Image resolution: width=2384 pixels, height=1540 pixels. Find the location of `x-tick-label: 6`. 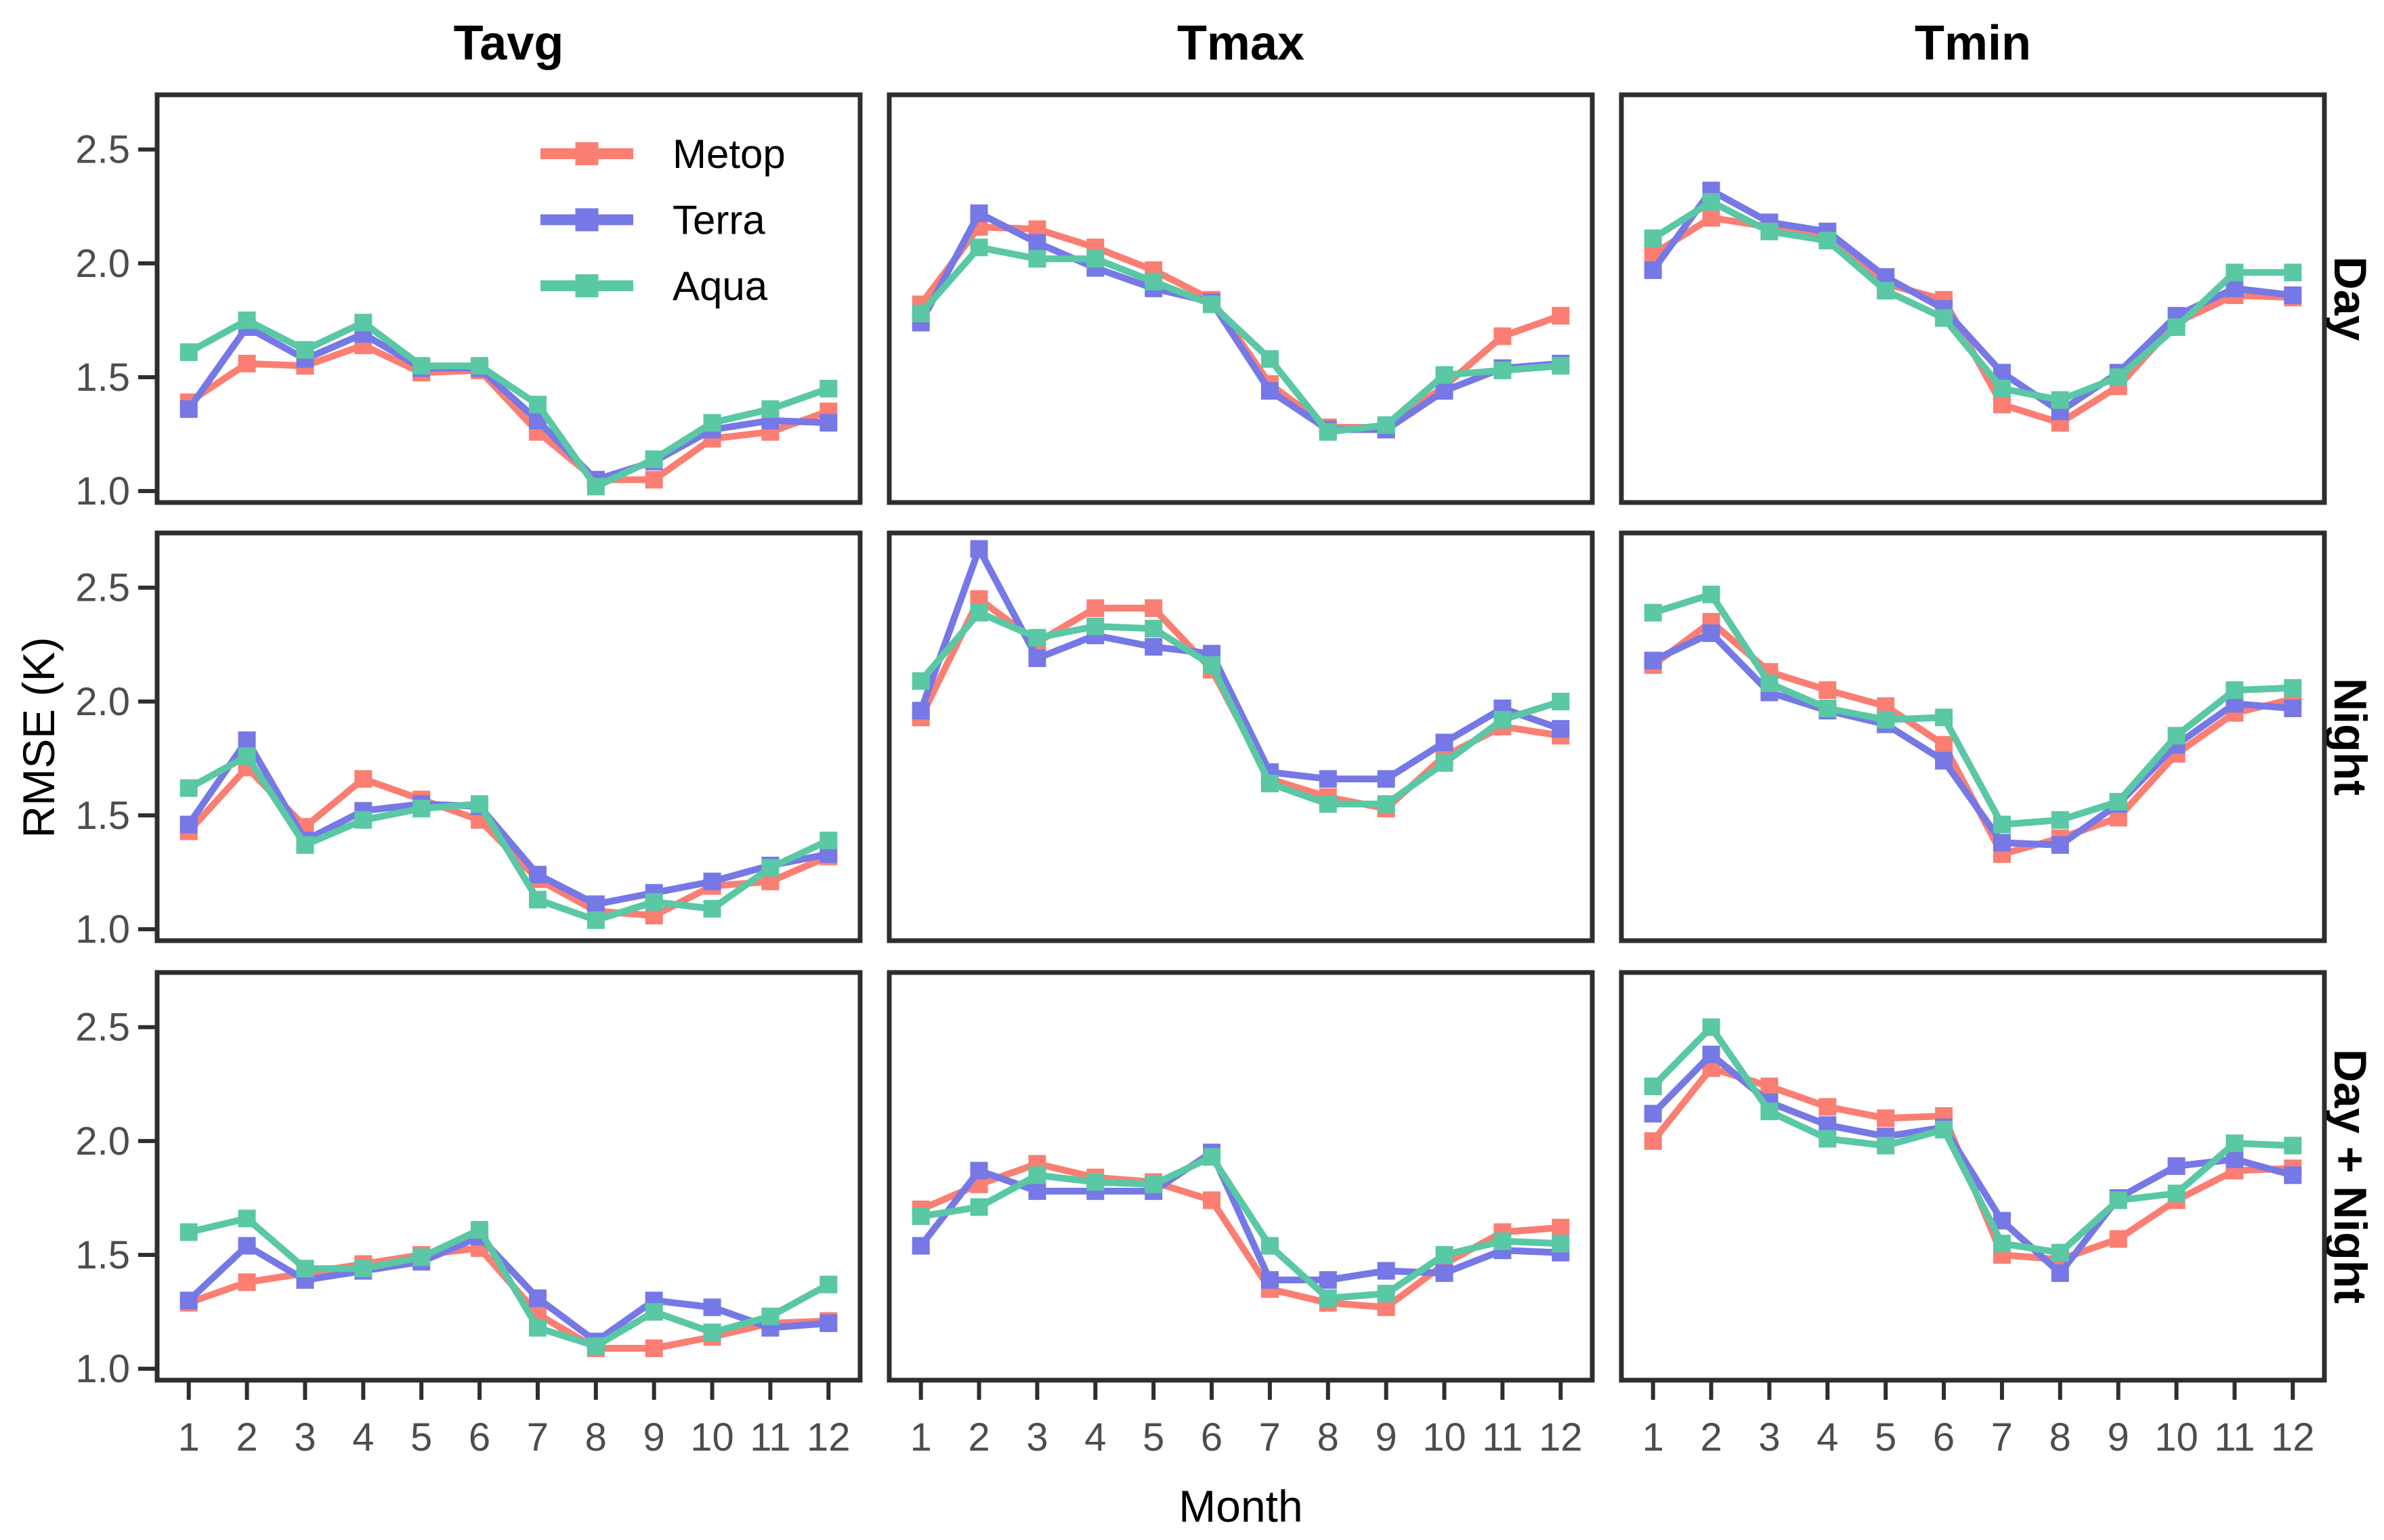

x-tick-label: 6 is located at coordinates (1944, 1437).